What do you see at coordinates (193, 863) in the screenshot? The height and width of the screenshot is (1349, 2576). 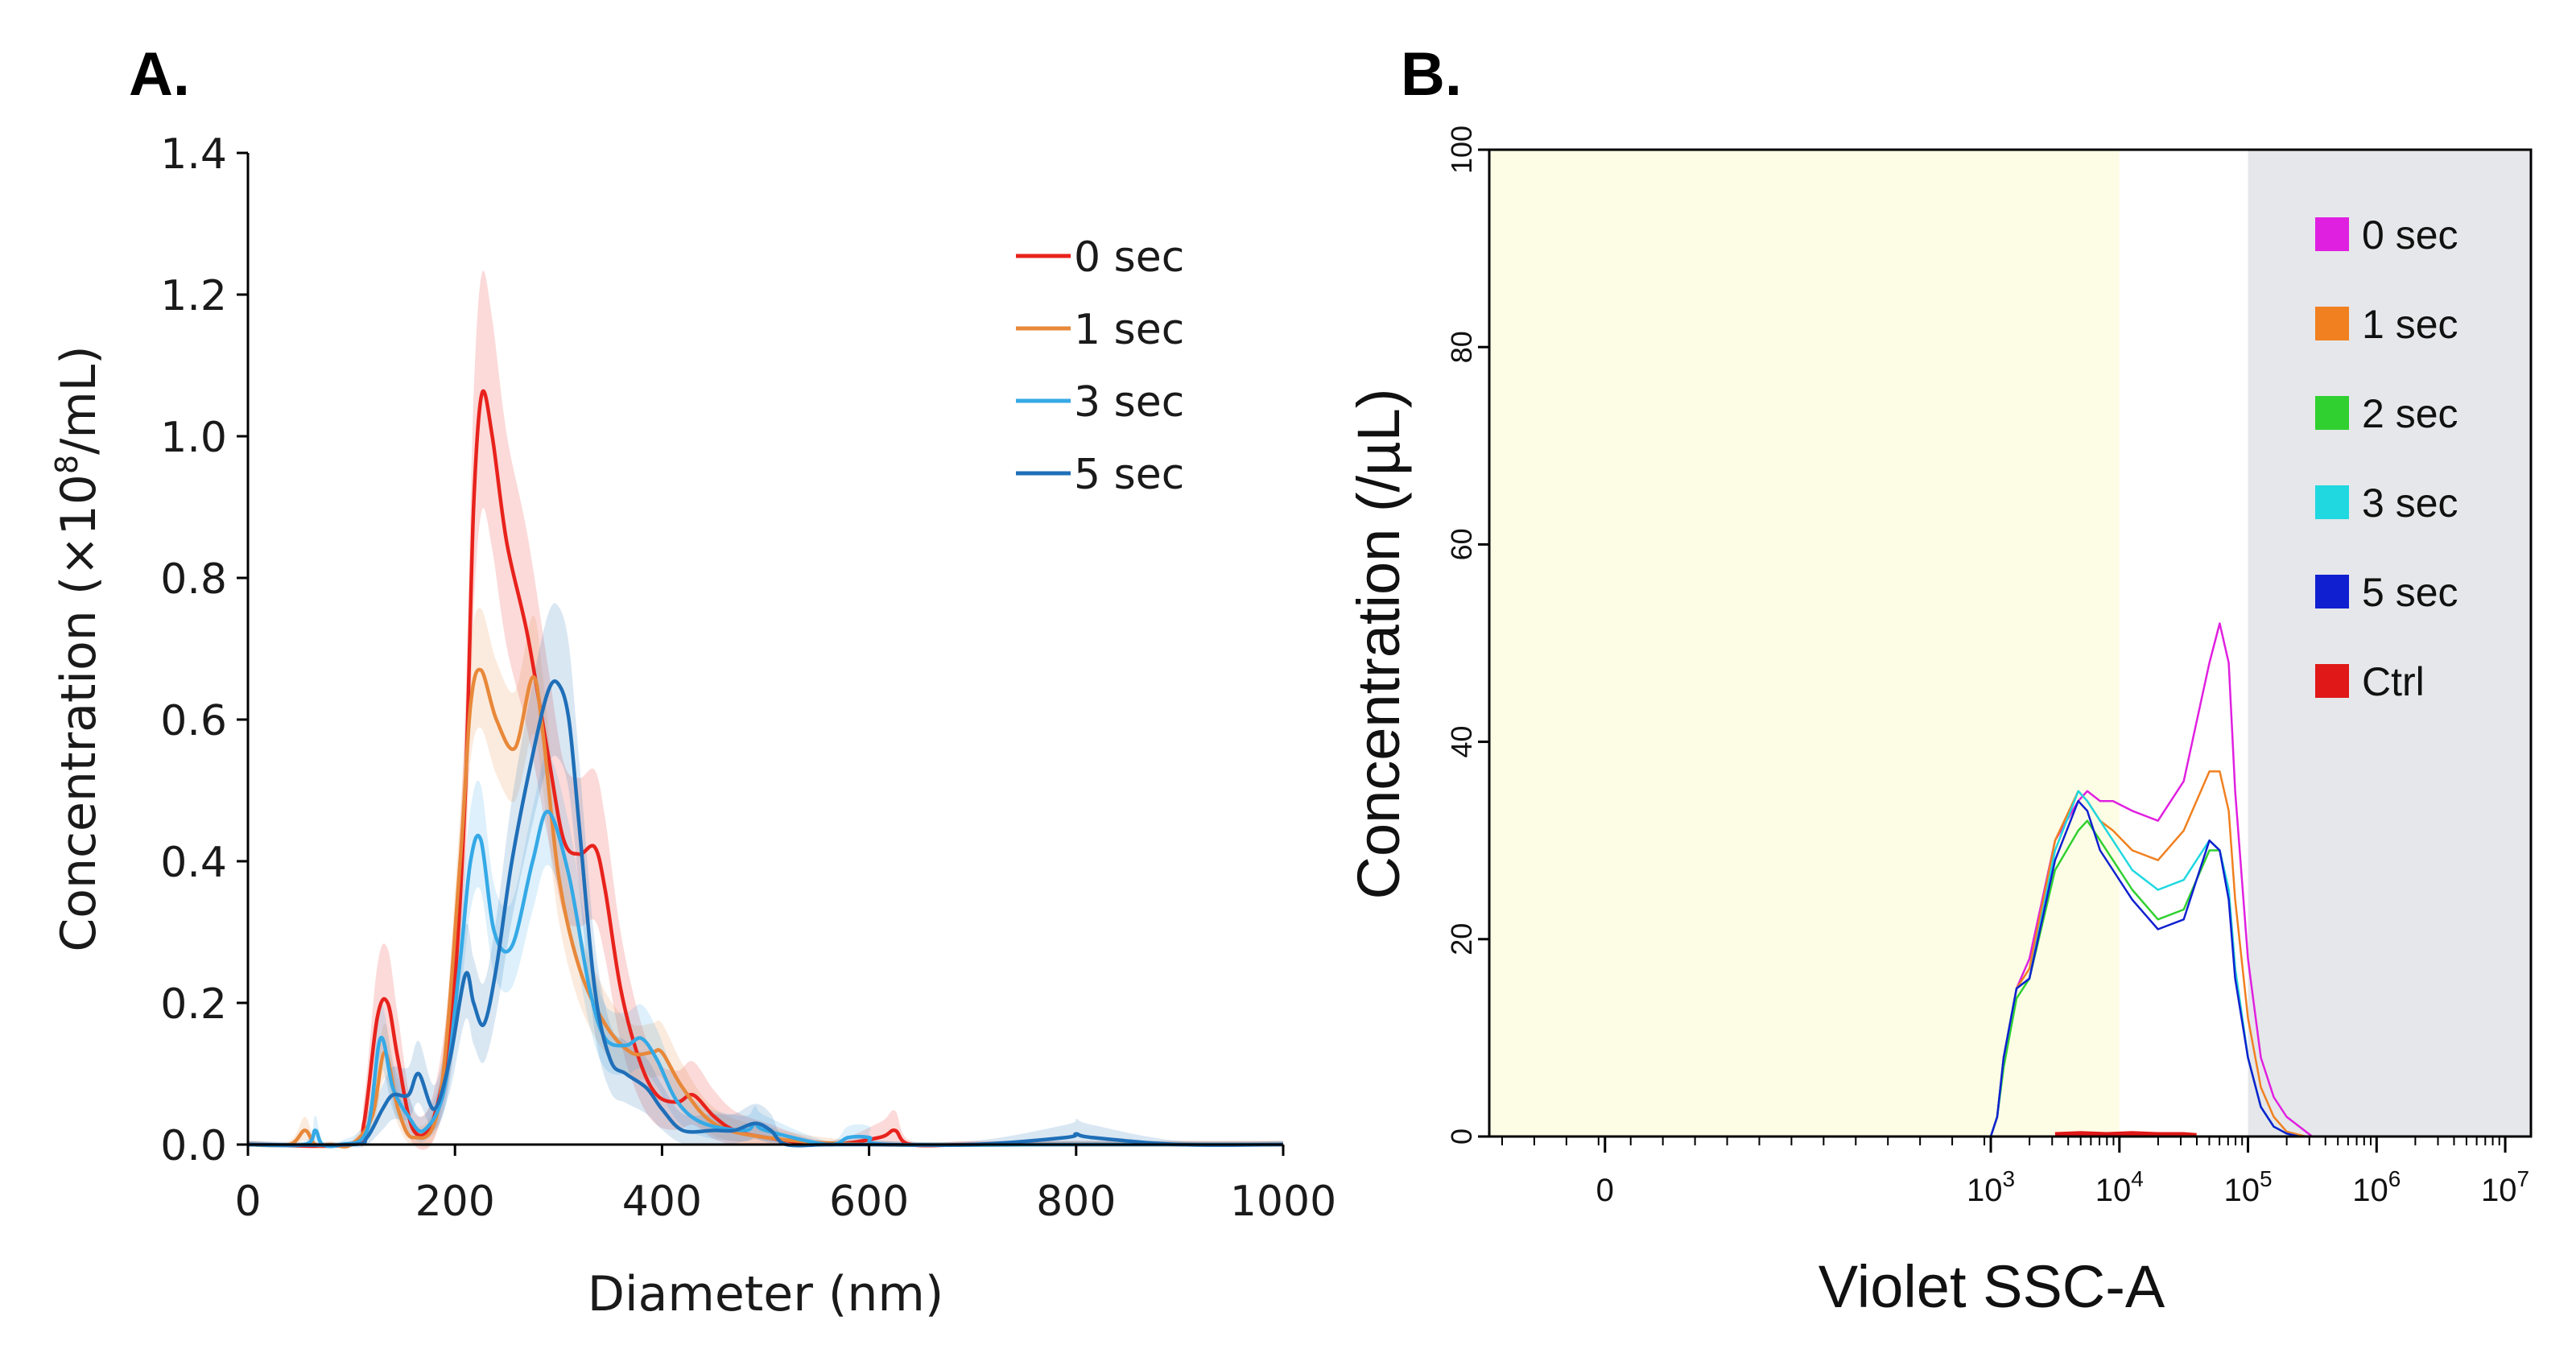 I see `a-y-tick-label: 0.4` at bounding box center [193, 863].